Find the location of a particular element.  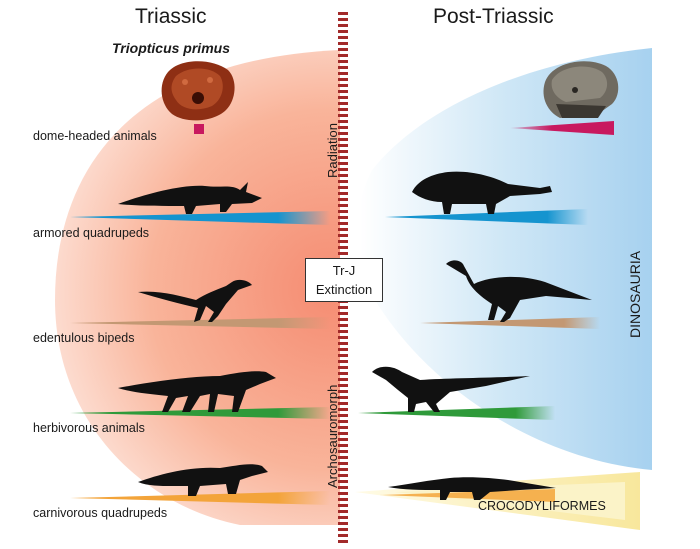

armored-quadruped-silhouette-left is located at coordinates (190, 198).